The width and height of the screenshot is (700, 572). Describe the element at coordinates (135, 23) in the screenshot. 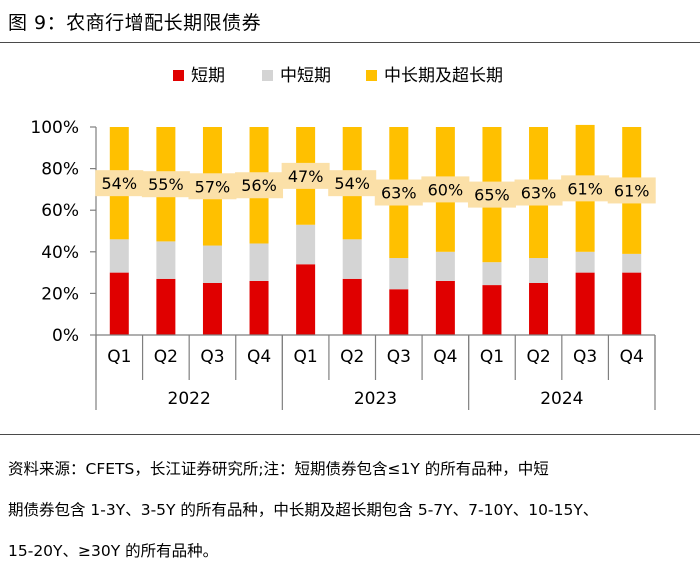

I see `figure-title: 图 9：农商行增配长期限债券` at that location.